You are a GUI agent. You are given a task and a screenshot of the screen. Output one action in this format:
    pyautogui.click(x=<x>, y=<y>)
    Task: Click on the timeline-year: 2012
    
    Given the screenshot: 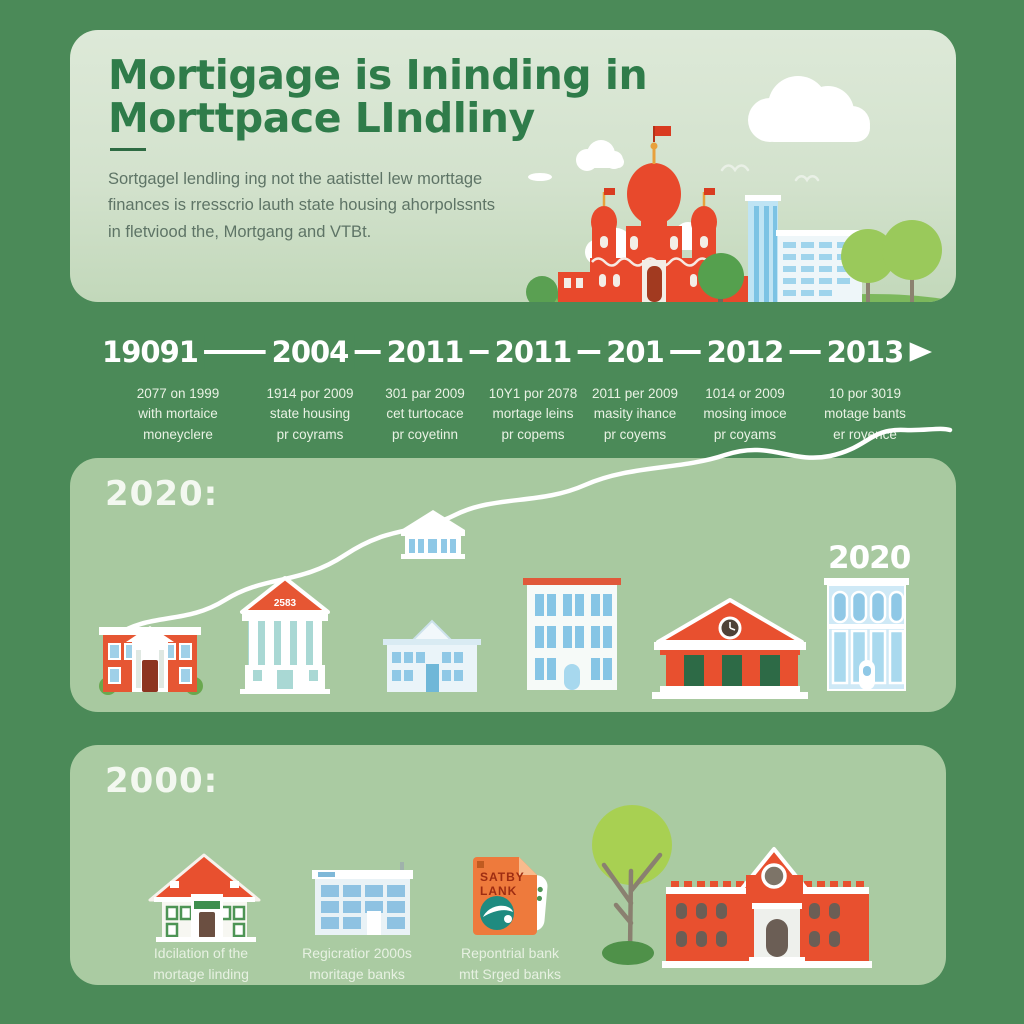 What is the action you would take?
    pyautogui.click(x=745, y=352)
    